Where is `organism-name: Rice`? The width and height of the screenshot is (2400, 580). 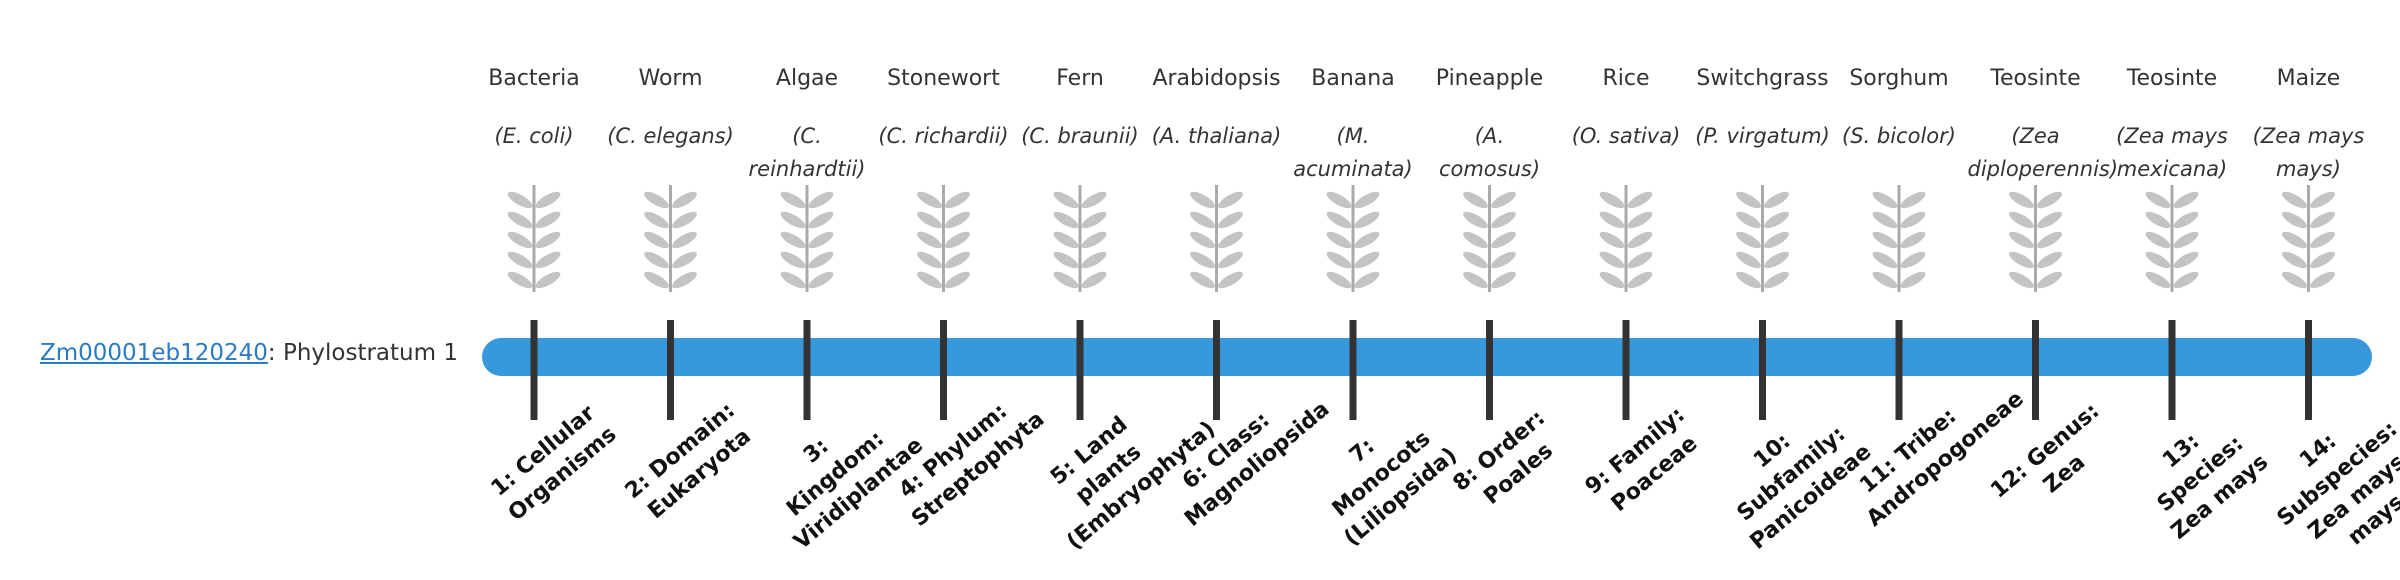 organism-name: Rice is located at coordinates (1626, 78).